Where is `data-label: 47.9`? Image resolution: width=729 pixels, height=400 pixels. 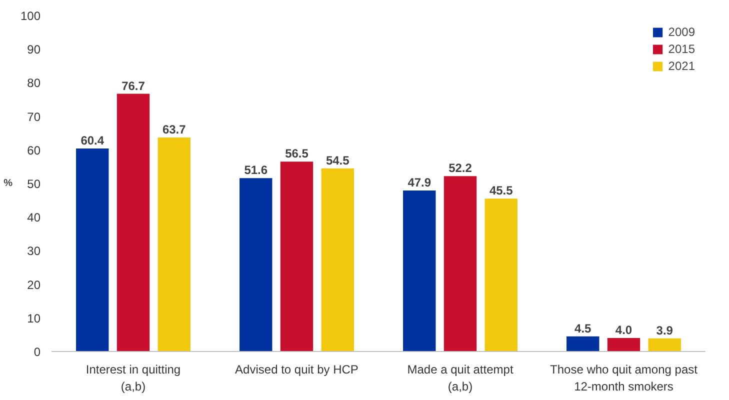
data-label: 47.9 is located at coordinates (420, 183).